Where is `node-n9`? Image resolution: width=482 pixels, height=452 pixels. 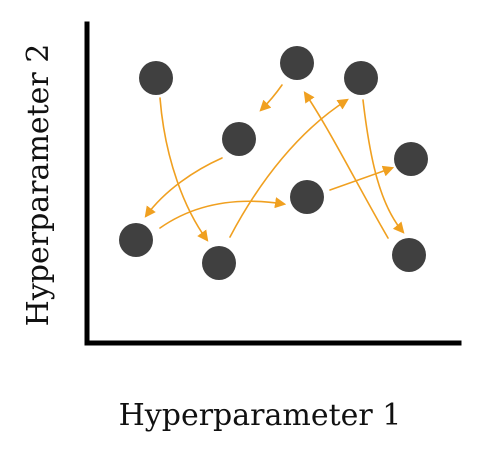 node-n9 is located at coordinates (409, 255).